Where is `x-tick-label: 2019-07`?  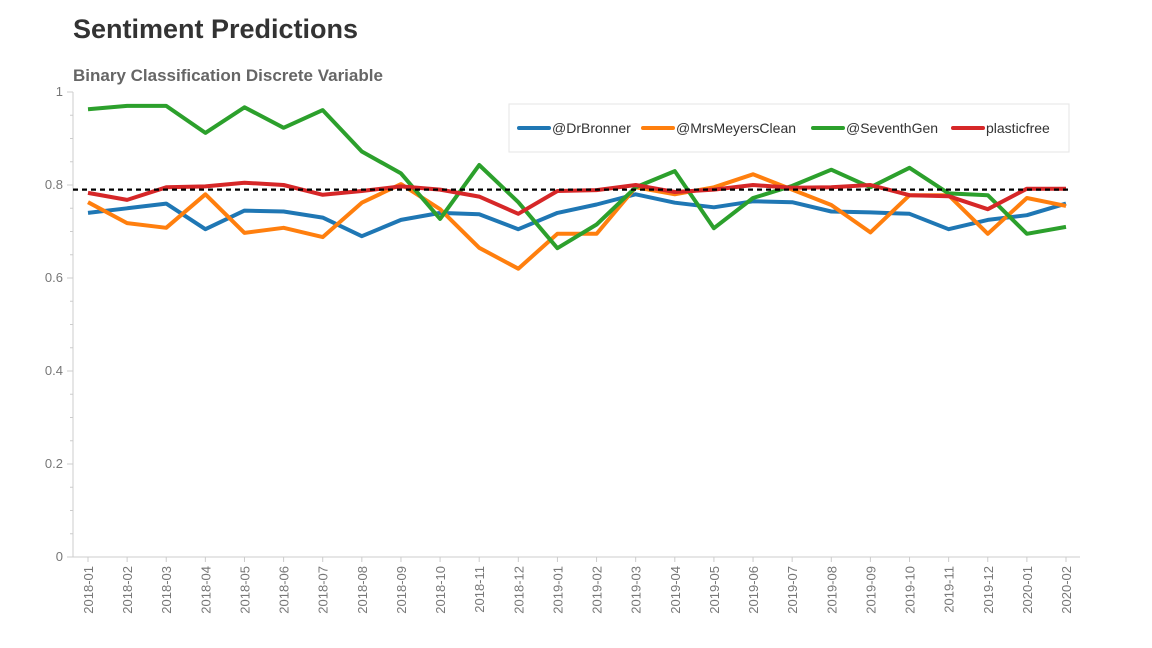 x-tick-label: 2019-07 is located at coordinates (792, 590).